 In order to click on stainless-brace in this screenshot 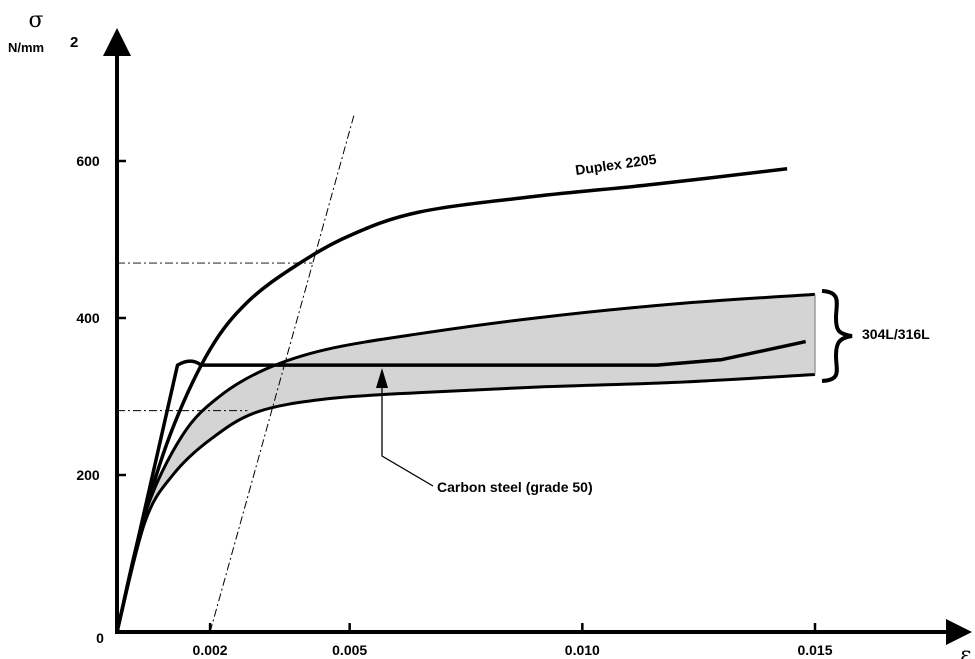, I will do `click(837, 336)`.